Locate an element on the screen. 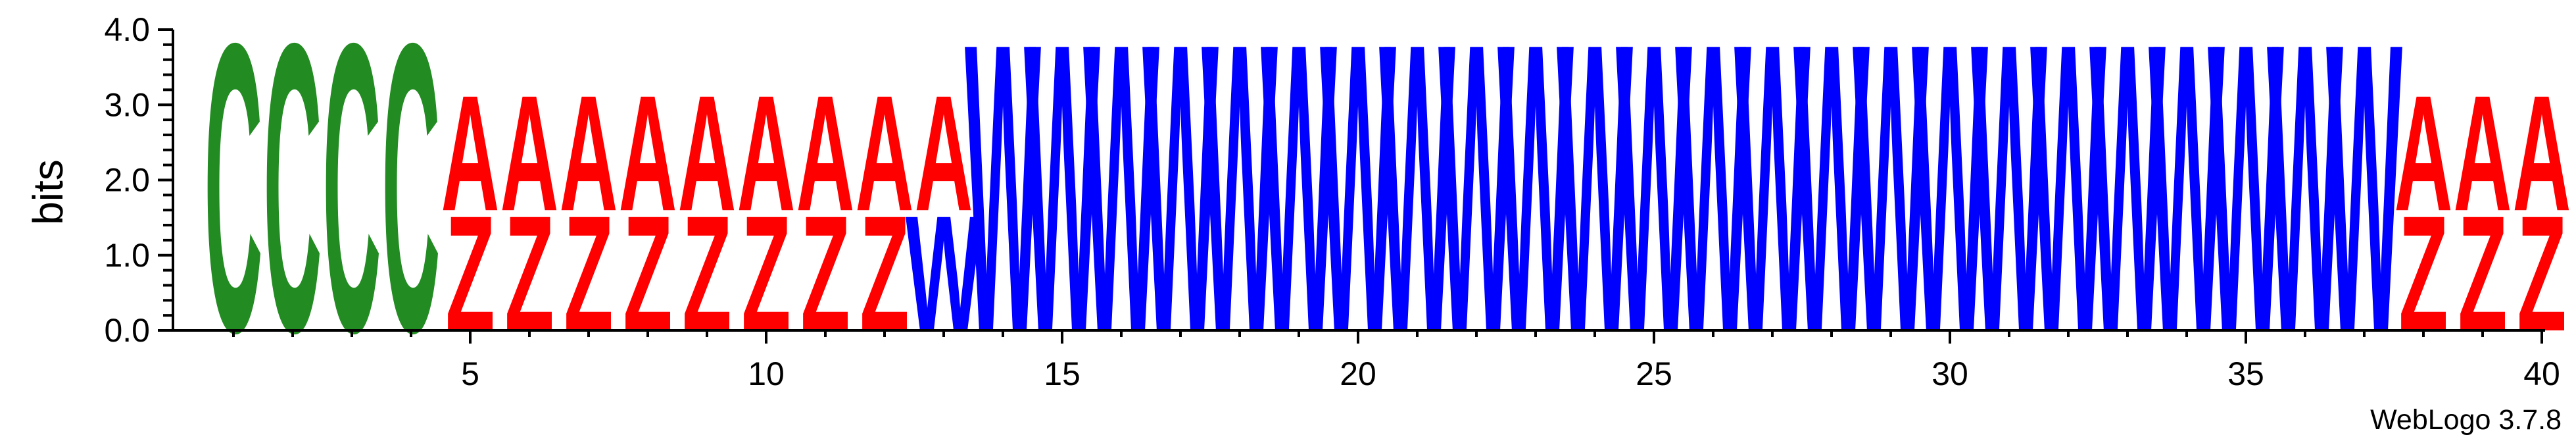  x-tick-label: 35 is located at coordinates (2245, 373).